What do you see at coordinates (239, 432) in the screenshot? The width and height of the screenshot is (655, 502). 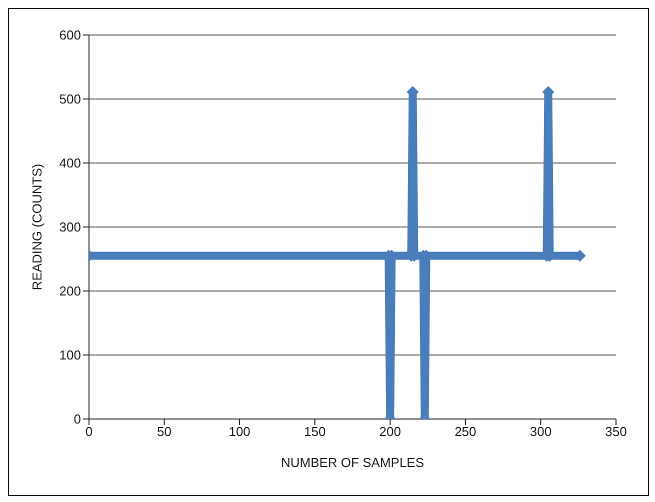 I see `x-tick-label: 100` at bounding box center [239, 432].